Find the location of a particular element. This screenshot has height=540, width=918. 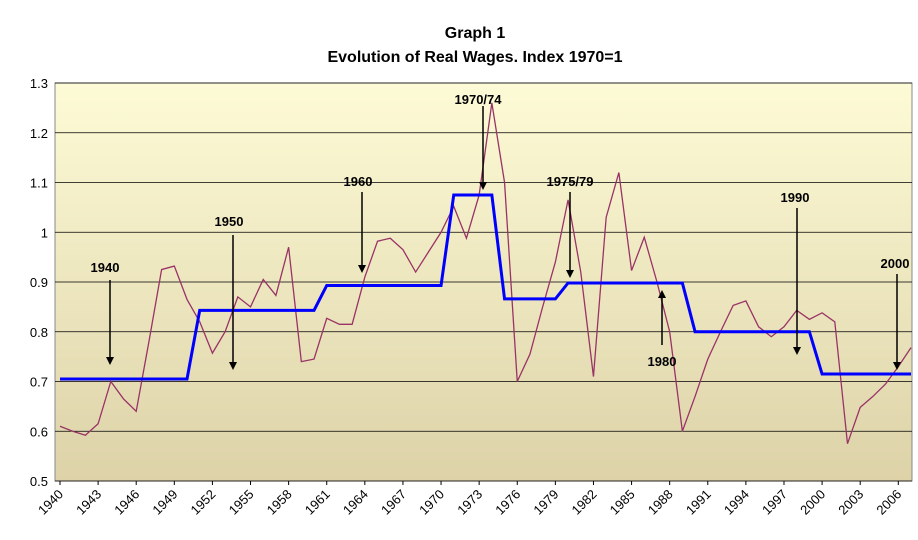

y-tick-label: 1.3 is located at coordinates (39, 83).